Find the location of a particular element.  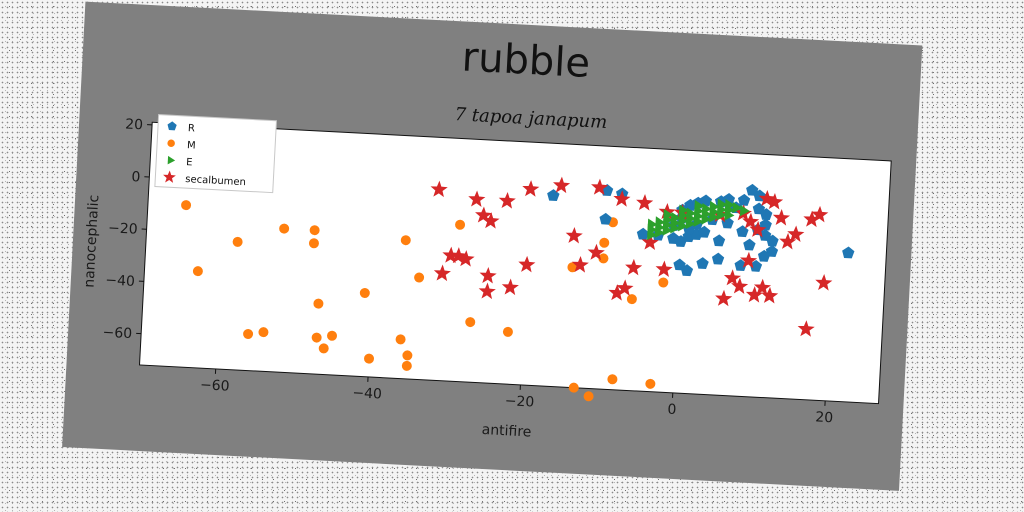

legend-marker-m is located at coordinates (171, 143).